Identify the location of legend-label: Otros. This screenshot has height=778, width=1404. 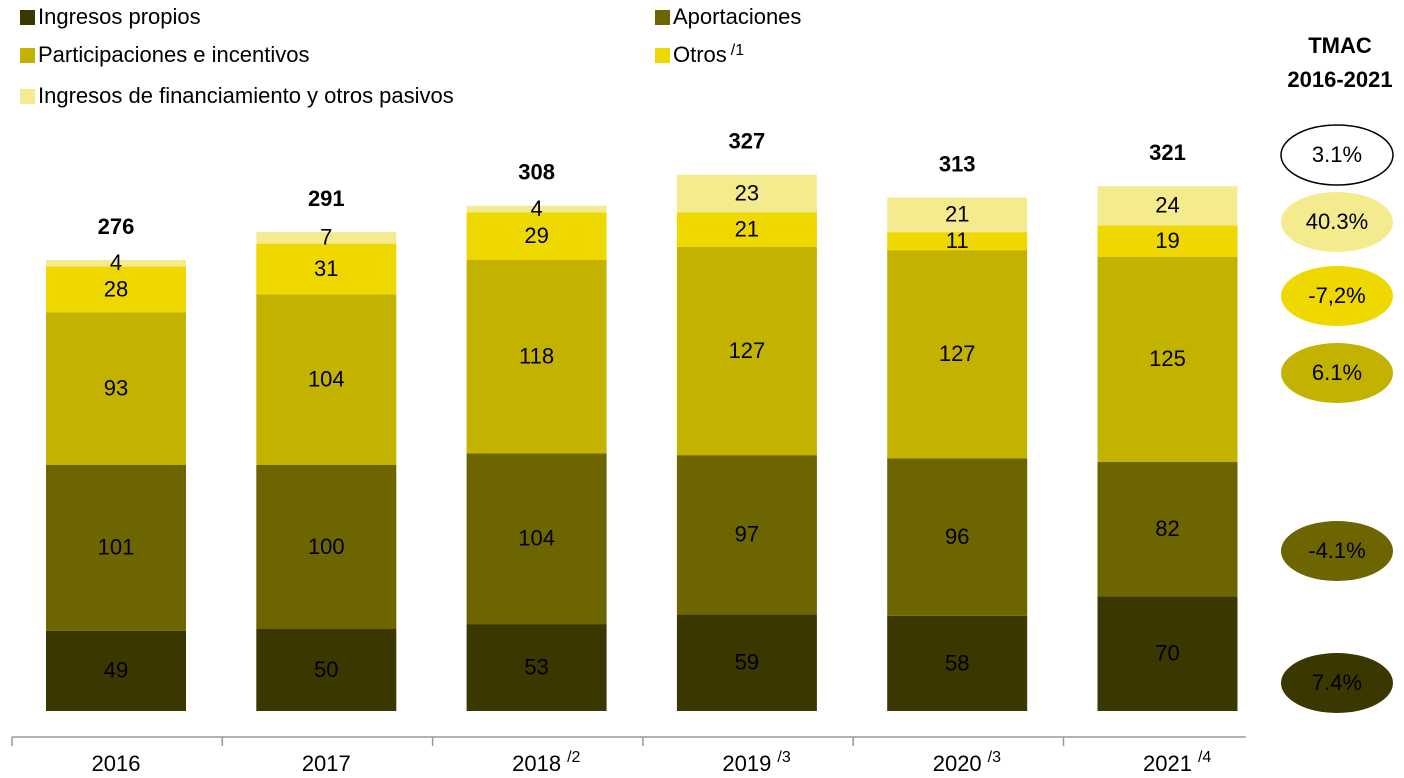
(700, 54).